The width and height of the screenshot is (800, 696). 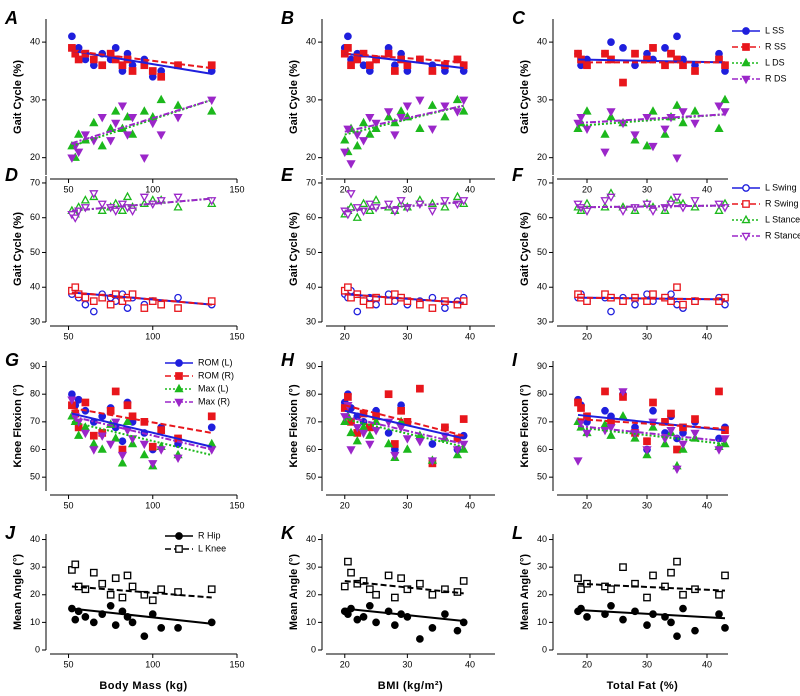 What do you see at coordinates (542, 394) in the screenshot?
I see `y-tick-label: 80` at bounding box center [542, 394].